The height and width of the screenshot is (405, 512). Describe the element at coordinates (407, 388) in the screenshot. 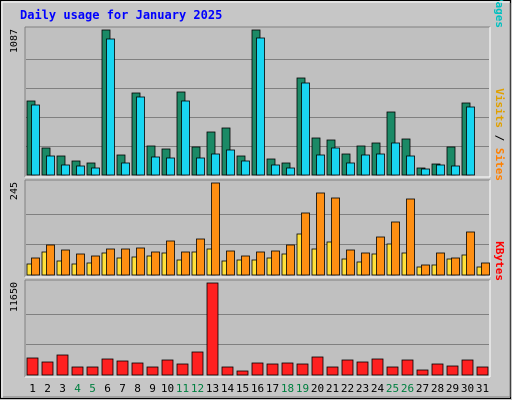

I see `x-tick-label: 26` at that location.